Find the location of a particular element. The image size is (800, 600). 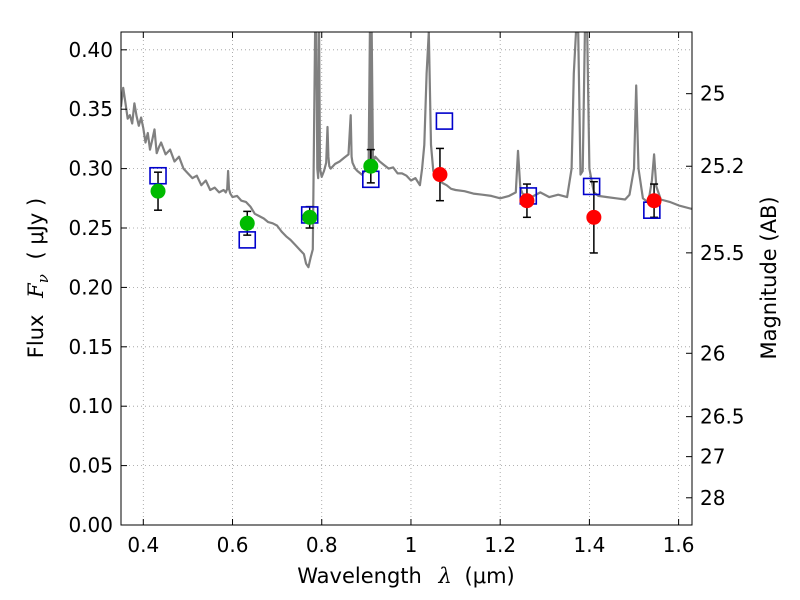

x-tick-label: 0.4 is located at coordinates (143, 545).